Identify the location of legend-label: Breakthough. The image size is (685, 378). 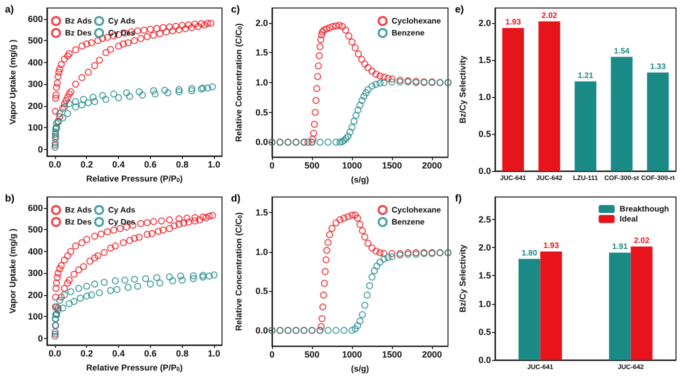
(645, 209).